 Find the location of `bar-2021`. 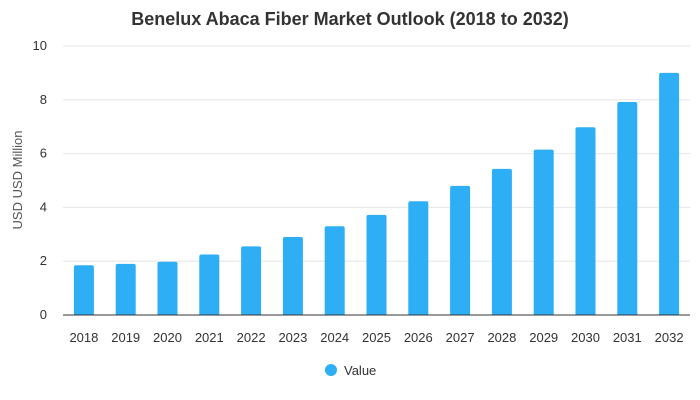

bar-2021 is located at coordinates (209, 284).